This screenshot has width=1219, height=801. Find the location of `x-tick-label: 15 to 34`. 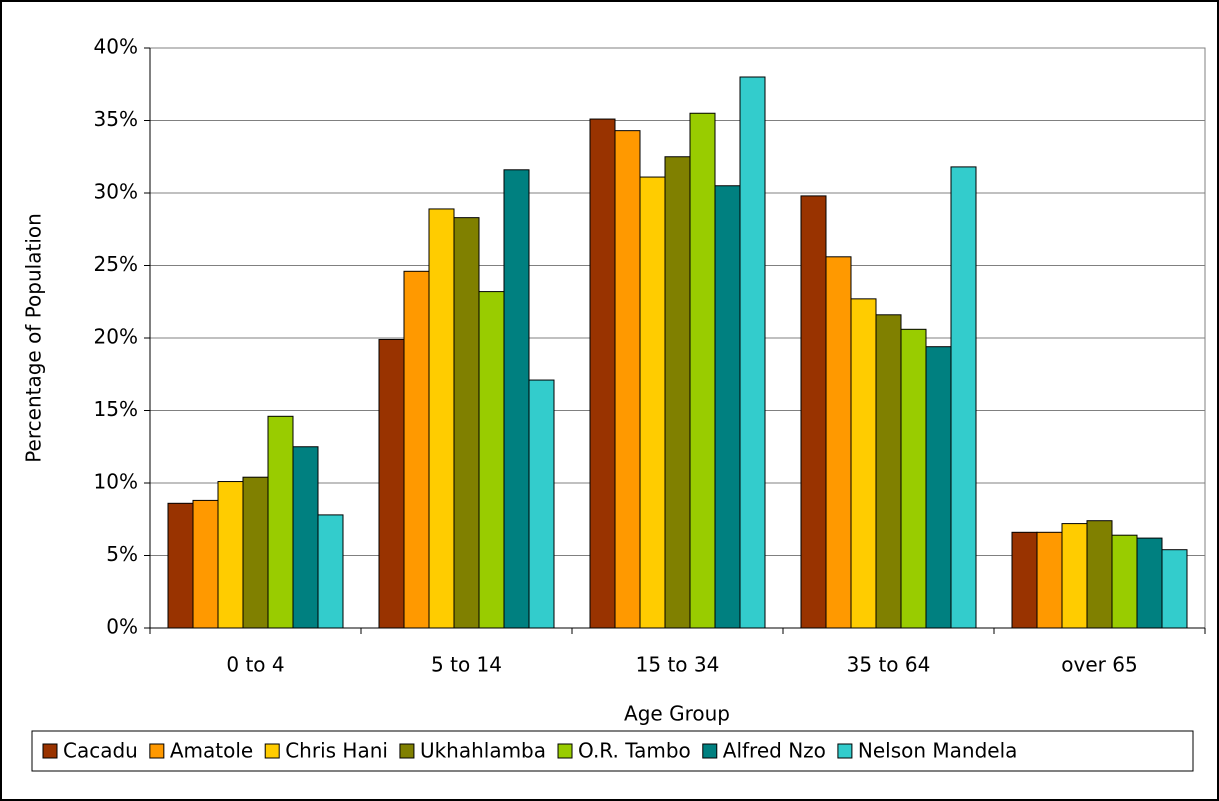

x-tick-label: 15 to 34 is located at coordinates (678, 665).